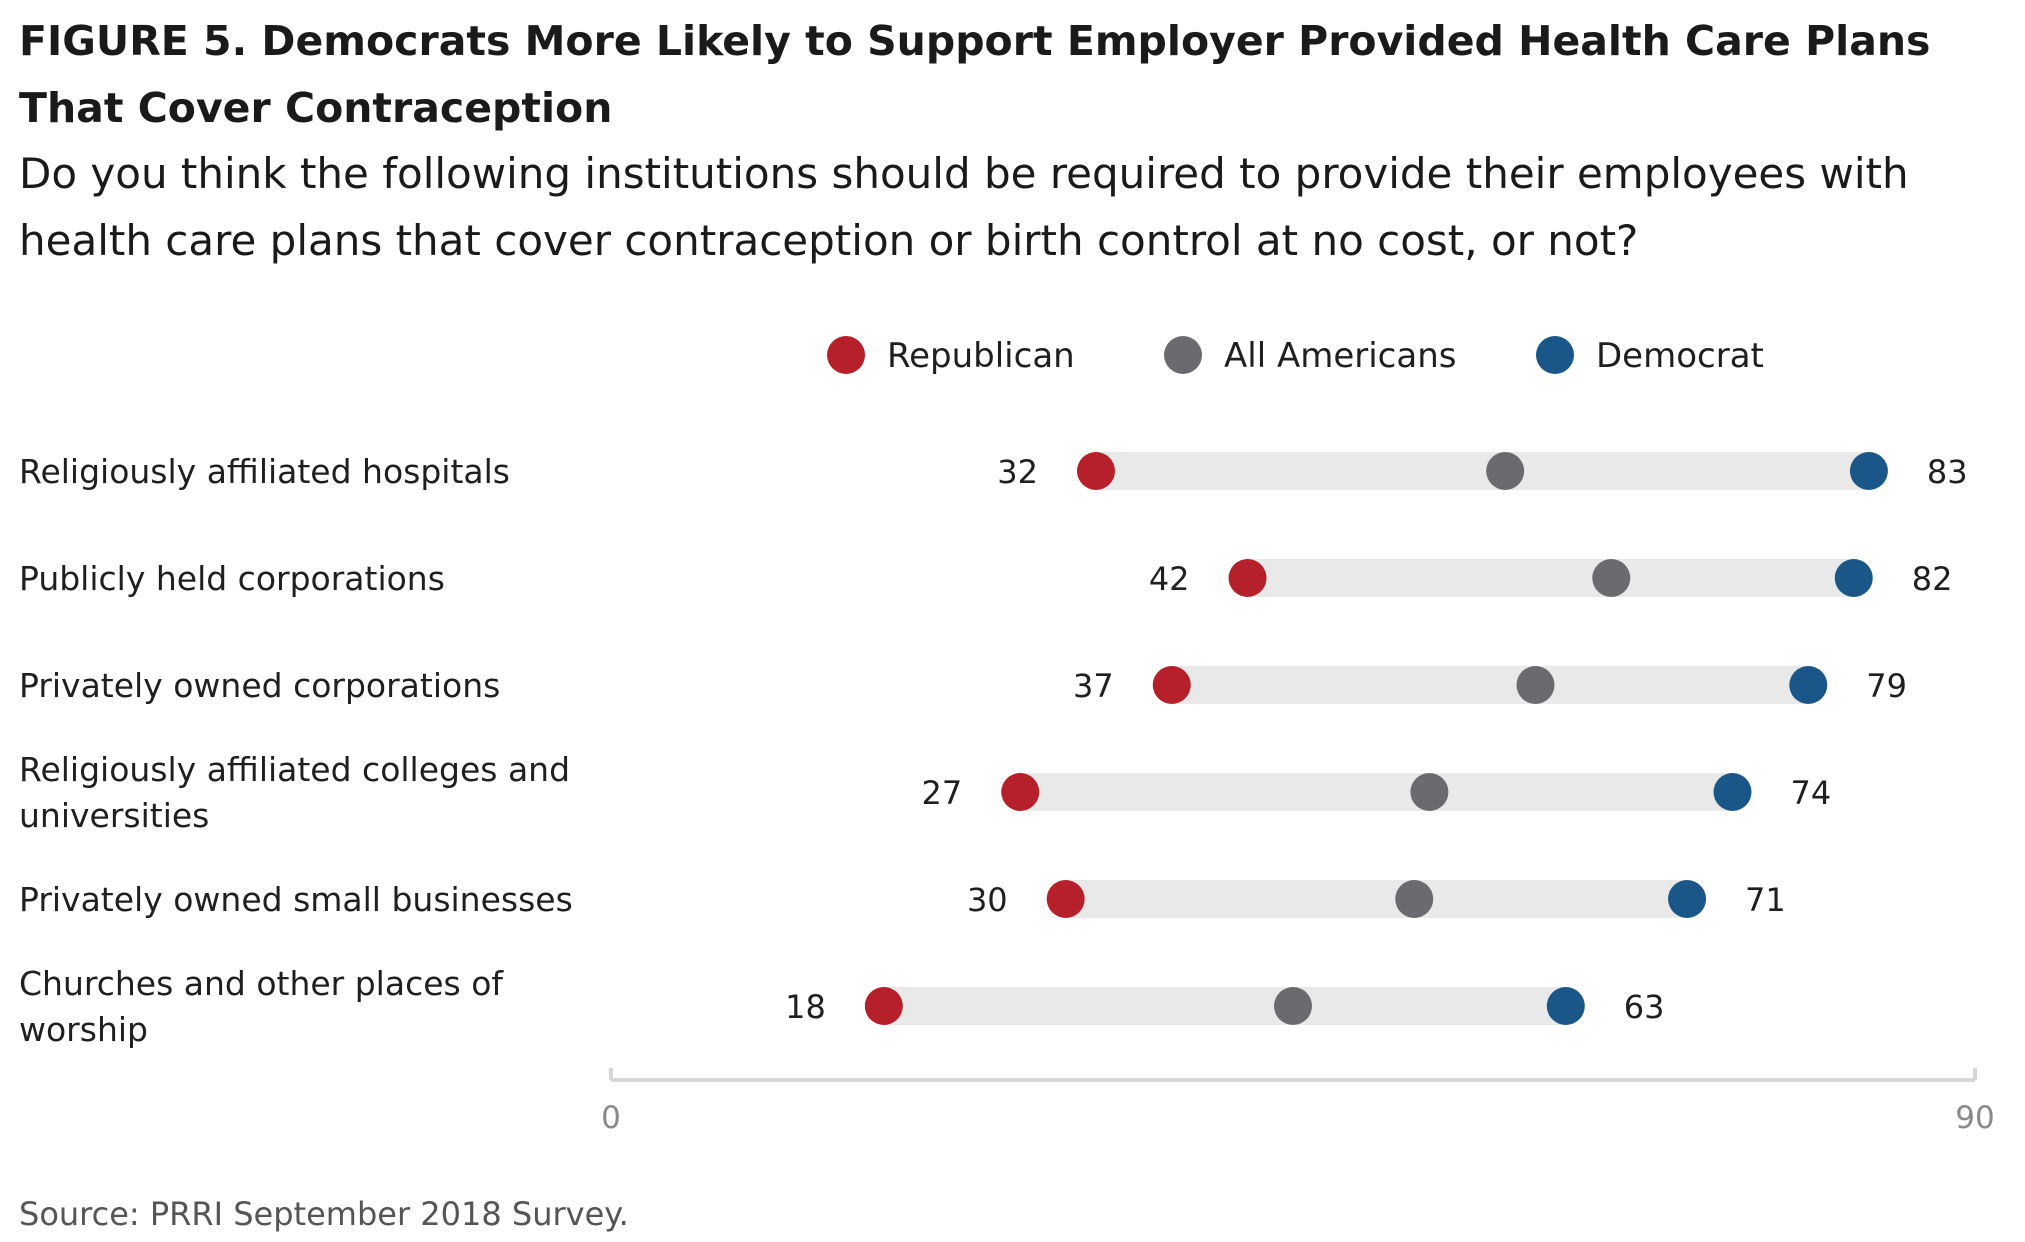  I want to click on category-label-line: Publicly held corporations, so click(232, 578).